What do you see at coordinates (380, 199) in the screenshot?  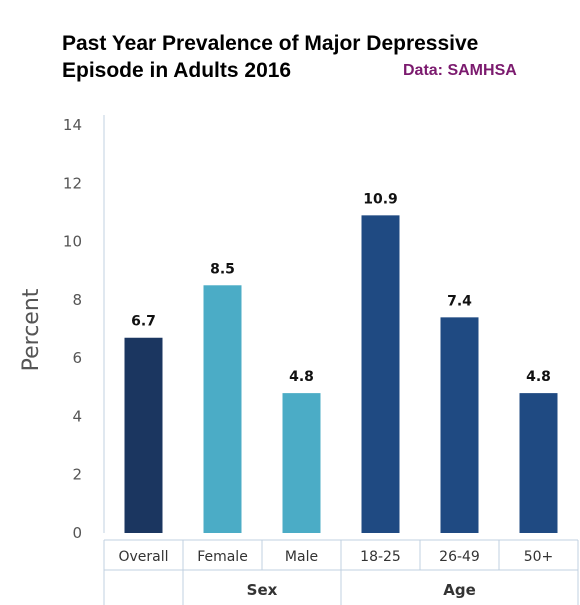 I see `data-label: 10.9` at bounding box center [380, 199].